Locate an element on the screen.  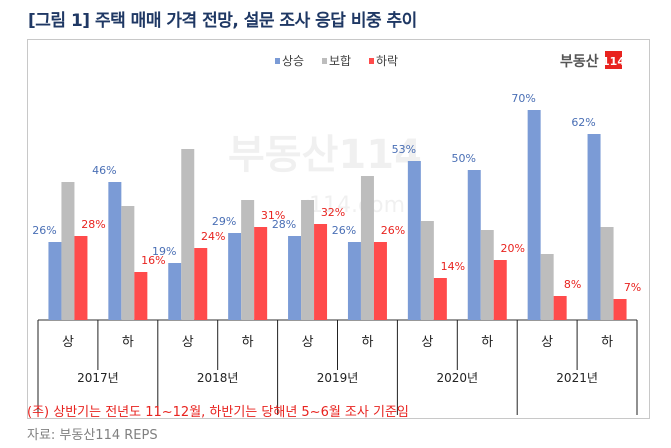
data-label: 53% is located at coordinates (404, 149).